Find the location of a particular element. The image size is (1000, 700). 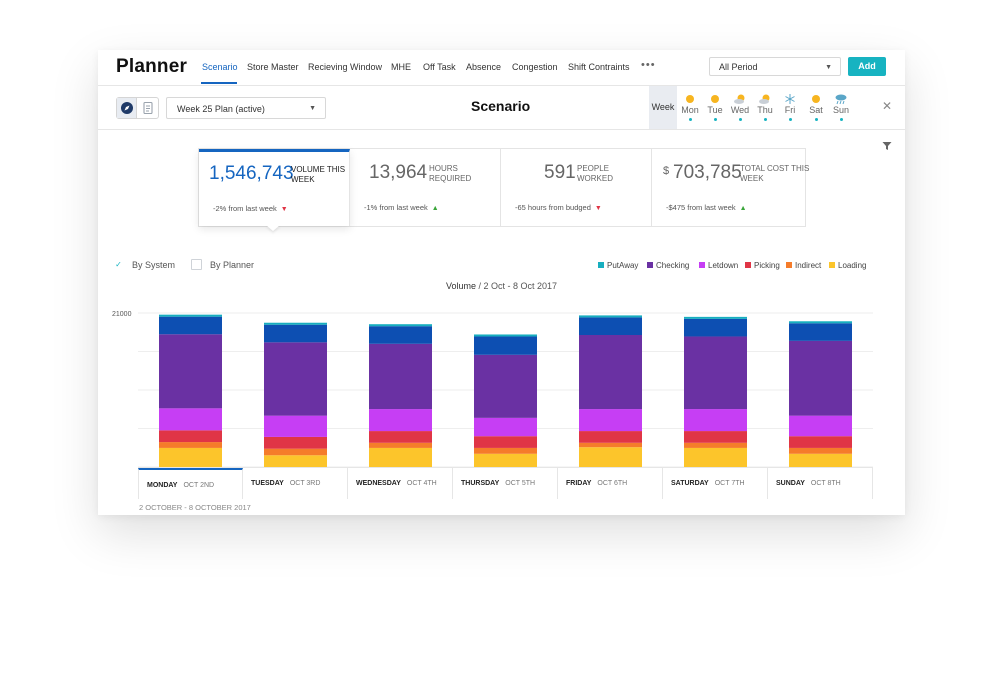

tab-recieving-window: Recieving Window is located at coordinates (345, 67).